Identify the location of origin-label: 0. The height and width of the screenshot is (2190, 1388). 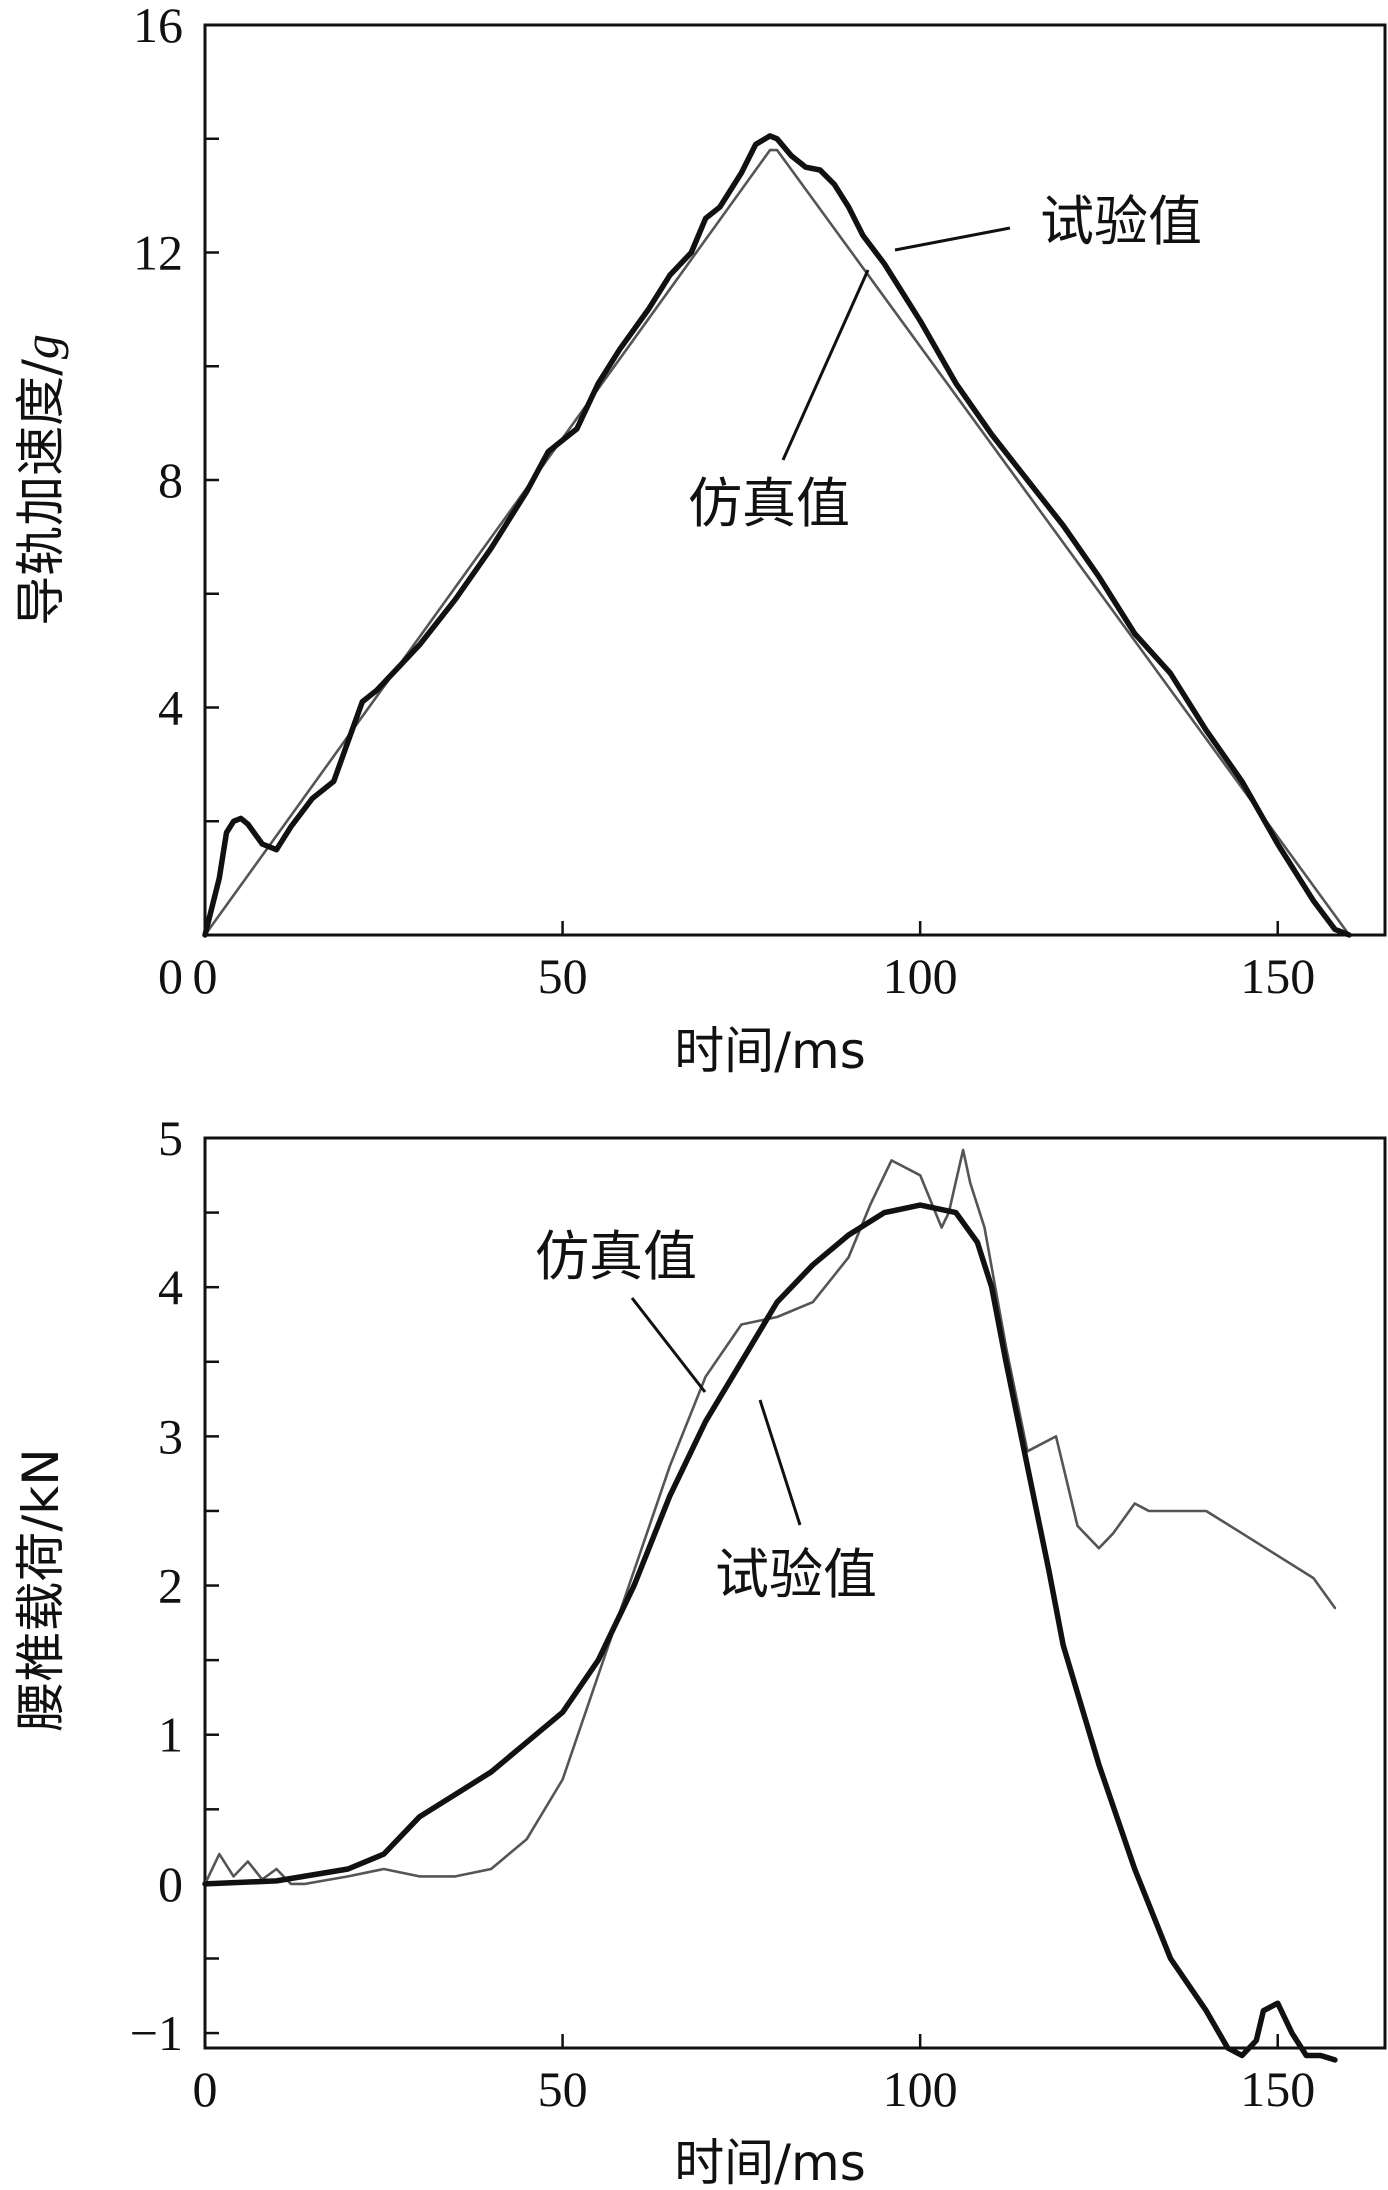
(170, 976).